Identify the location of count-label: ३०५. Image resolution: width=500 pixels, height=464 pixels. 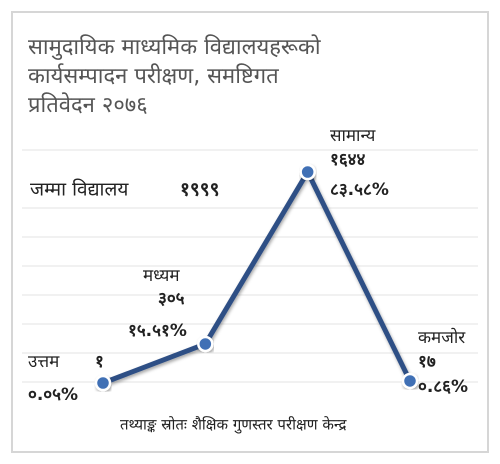
(171, 299).